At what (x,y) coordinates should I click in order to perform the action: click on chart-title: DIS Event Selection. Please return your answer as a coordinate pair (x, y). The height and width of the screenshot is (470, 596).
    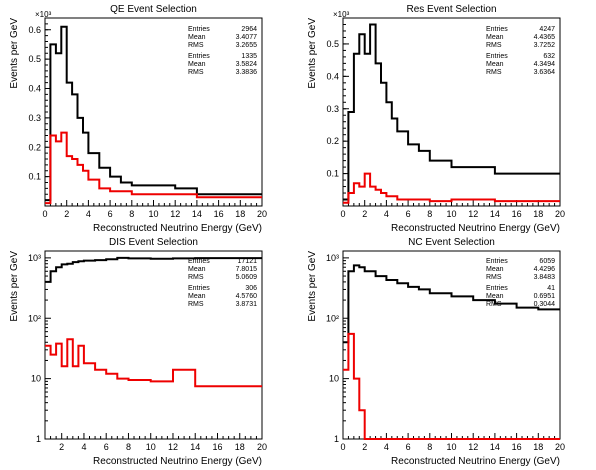
    Looking at the image, I should click on (153, 242).